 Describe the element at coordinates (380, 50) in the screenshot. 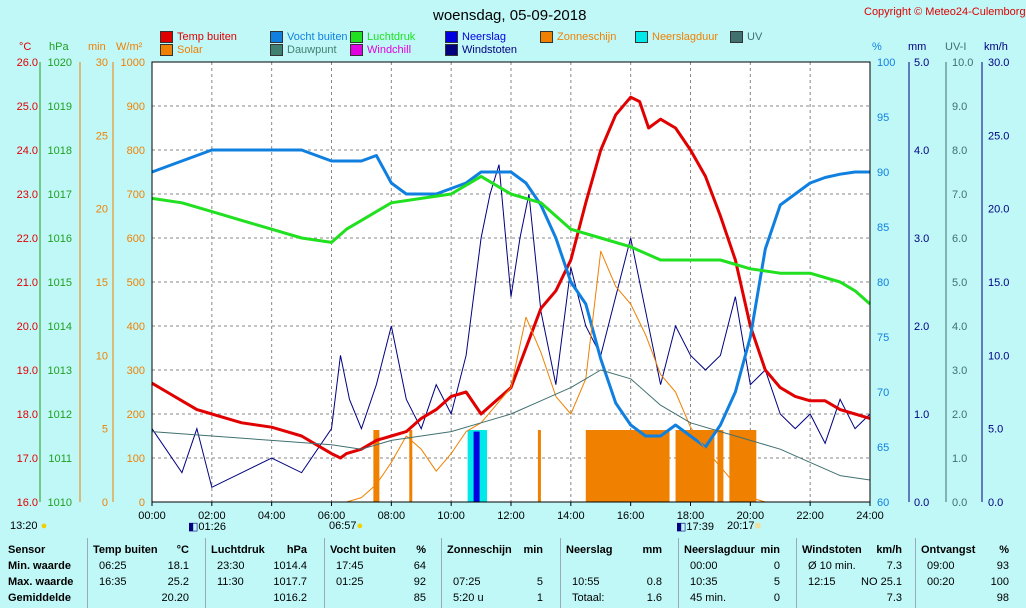

I see `legend-item: Windchill` at that location.